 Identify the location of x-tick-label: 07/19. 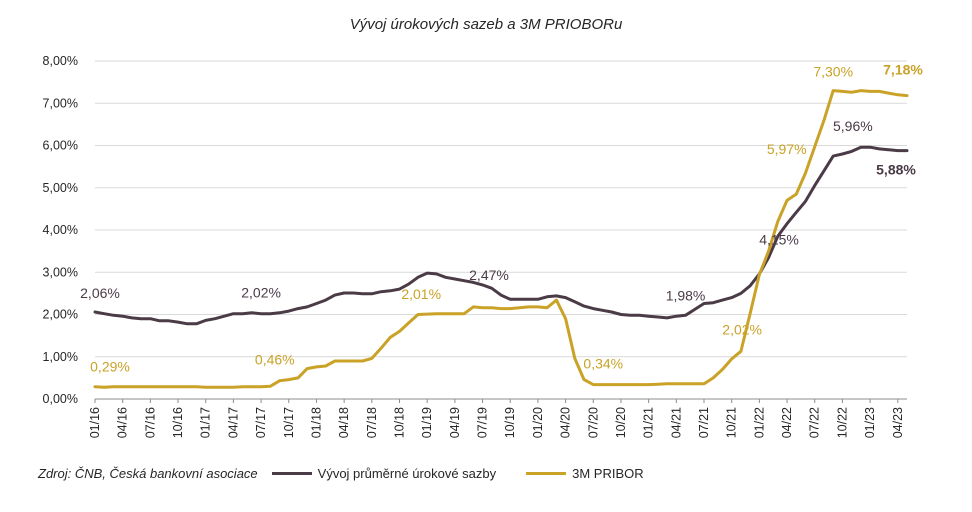
(483, 422).